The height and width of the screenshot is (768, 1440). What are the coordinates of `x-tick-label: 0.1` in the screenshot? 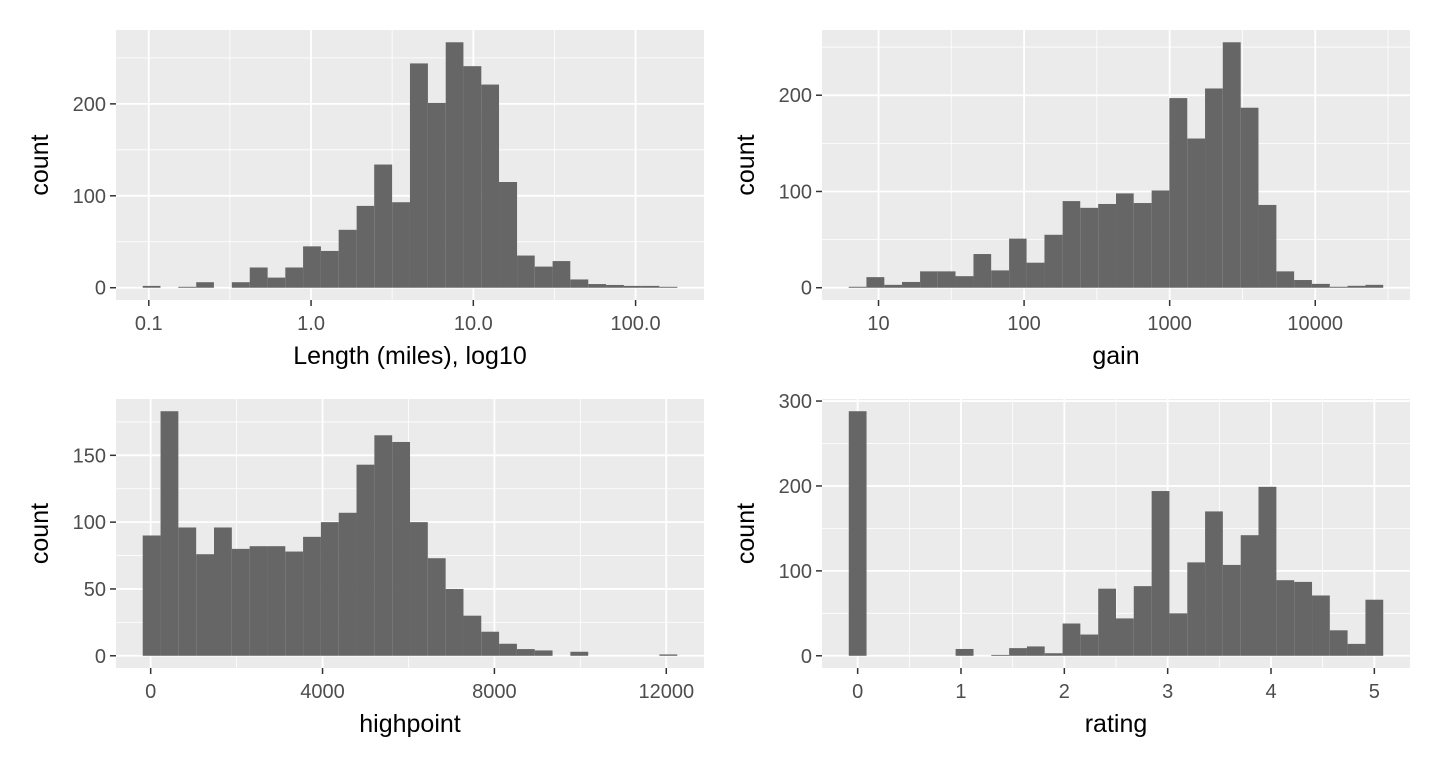 It's located at (149, 324).